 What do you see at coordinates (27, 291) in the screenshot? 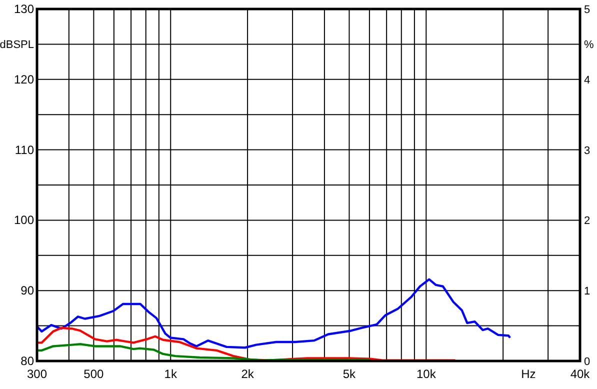
I see `y-tick-label: 90` at bounding box center [27, 291].